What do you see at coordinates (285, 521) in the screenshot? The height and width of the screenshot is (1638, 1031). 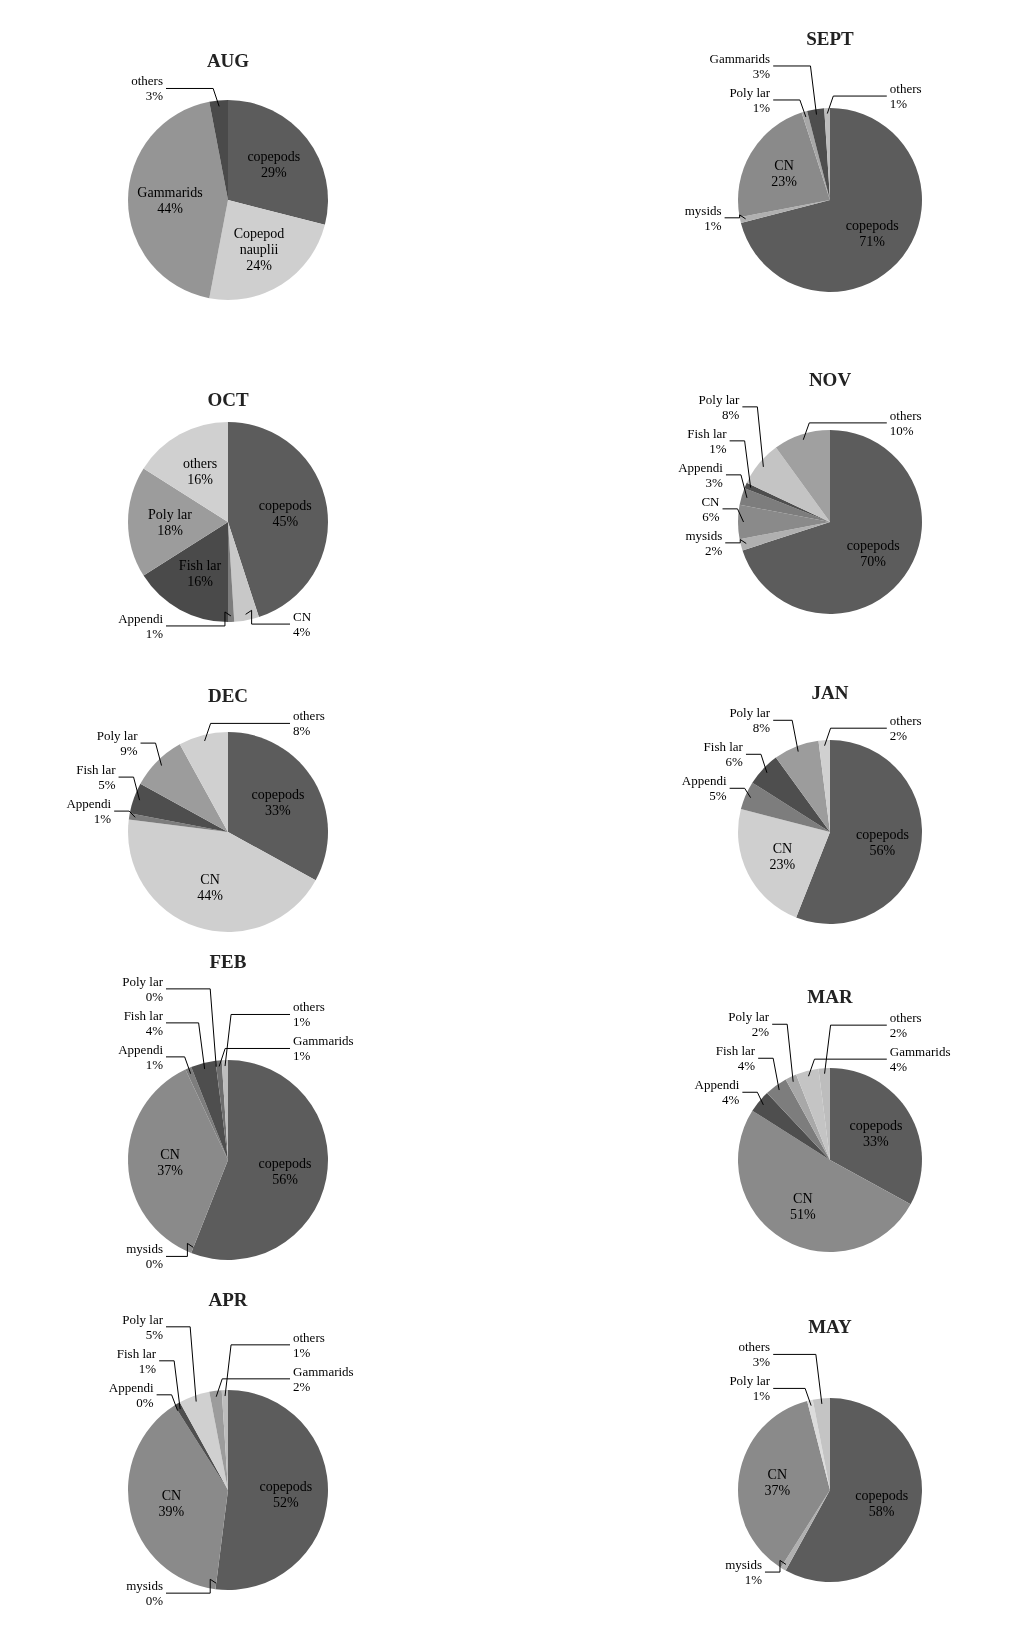 I see `data-label: 45%` at bounding box center [285, 521].